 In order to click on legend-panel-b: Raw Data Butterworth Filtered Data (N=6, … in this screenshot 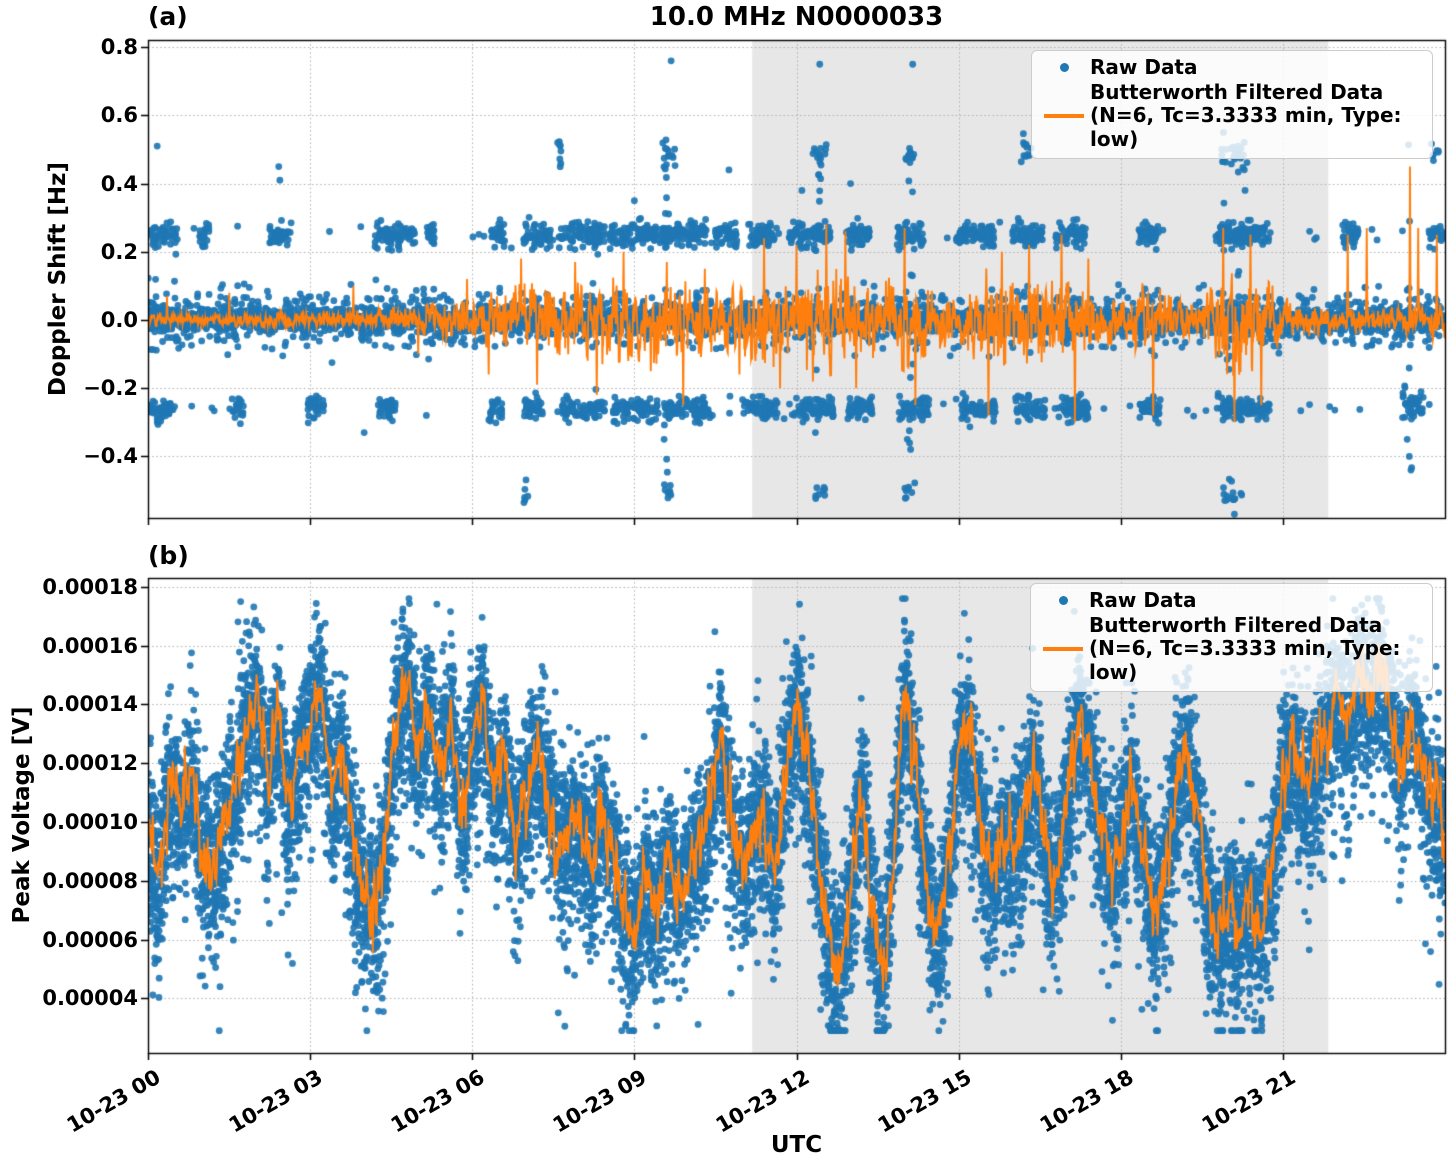, I will do `click(1231, 638)`.